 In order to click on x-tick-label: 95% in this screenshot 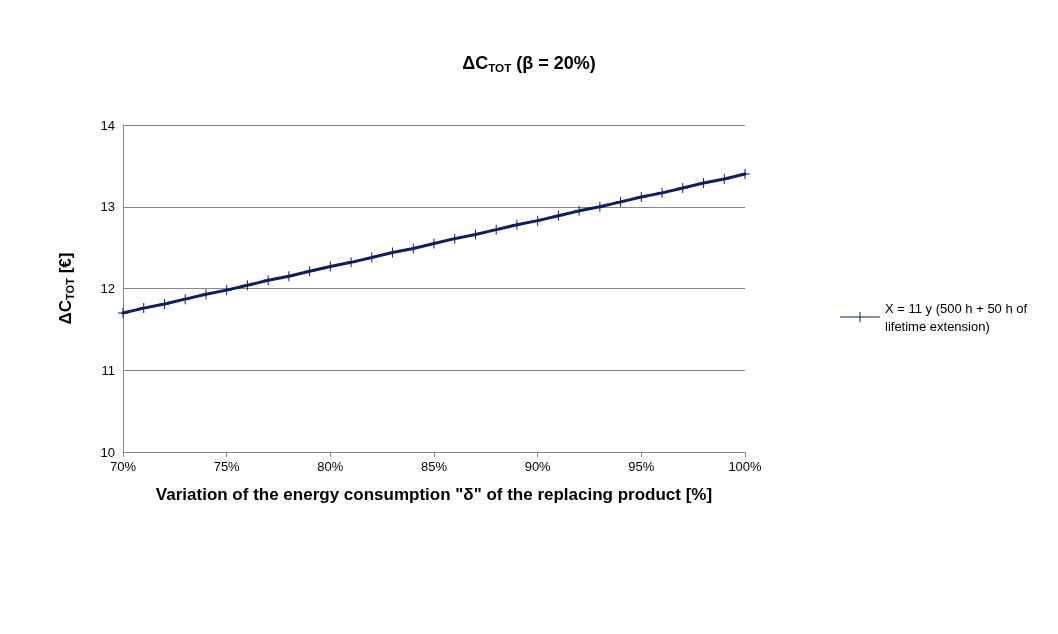, I will do `click(641, 466)`.